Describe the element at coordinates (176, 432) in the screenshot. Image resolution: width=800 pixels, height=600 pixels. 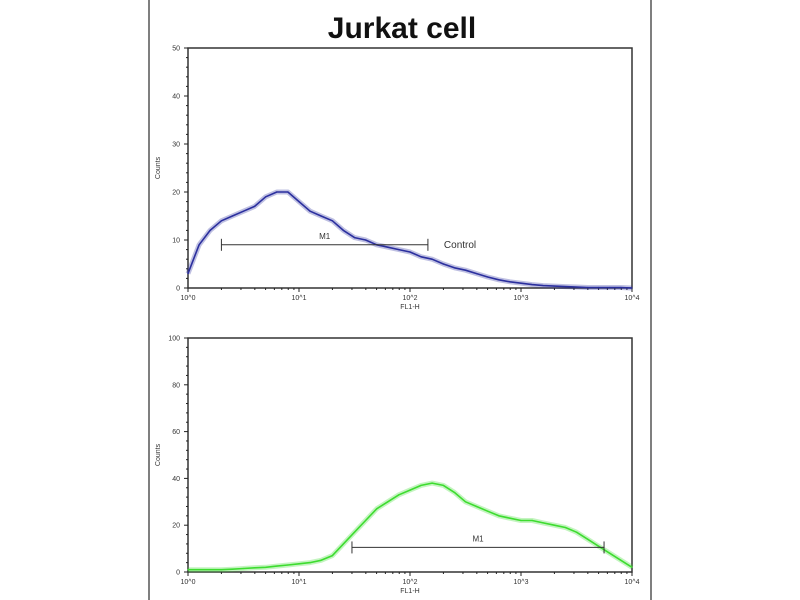
I see `y-tick-label: 60` at that location.